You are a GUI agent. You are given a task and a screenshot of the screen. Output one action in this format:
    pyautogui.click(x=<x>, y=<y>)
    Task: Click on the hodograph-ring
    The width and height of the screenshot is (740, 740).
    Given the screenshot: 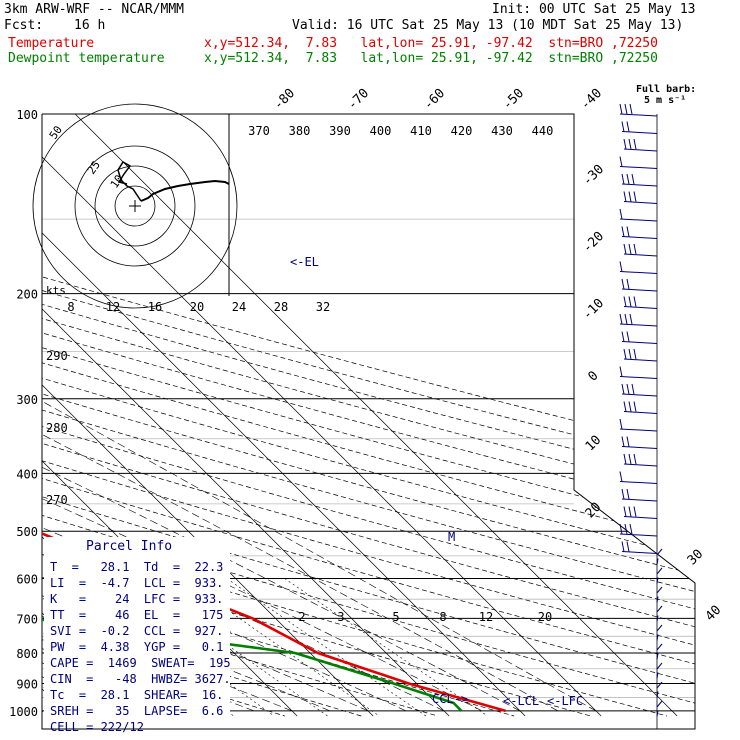 What is the action you would take?
    pyautogui.click(x=135, y=206)
    